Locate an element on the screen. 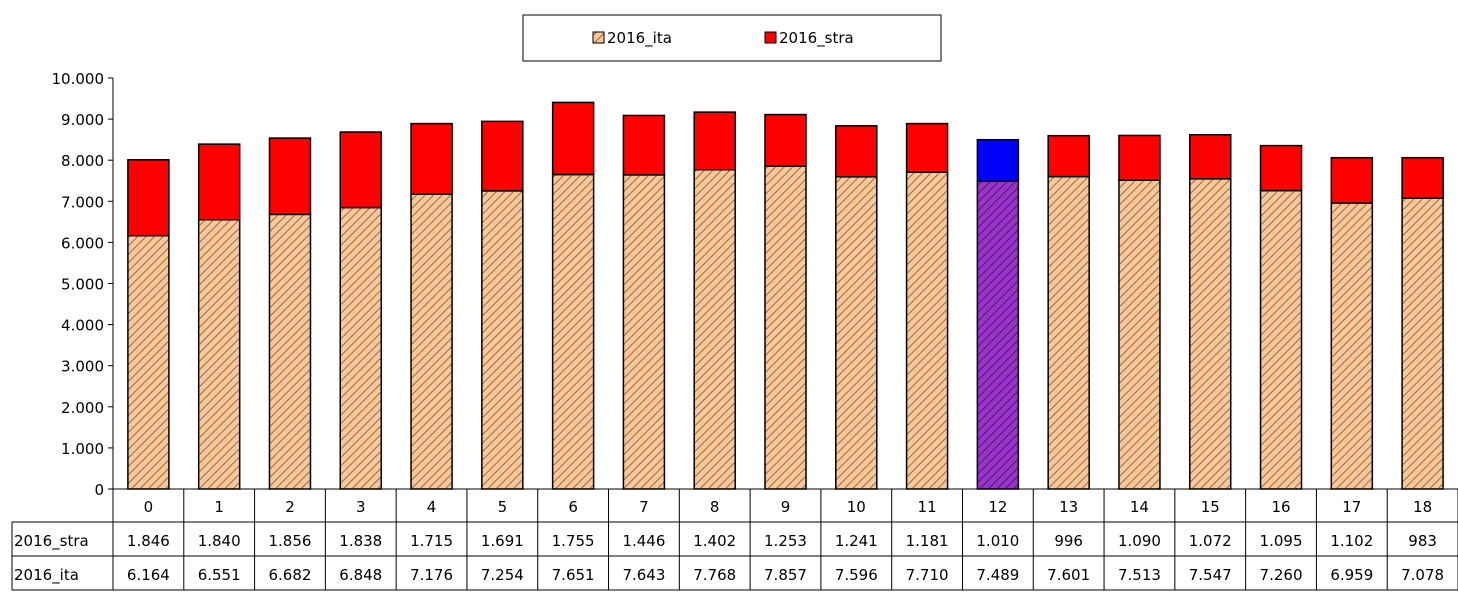 This screenshot has height=597, width=1458. y-tick-label: 3.000 is located at coordinates (82, 367).